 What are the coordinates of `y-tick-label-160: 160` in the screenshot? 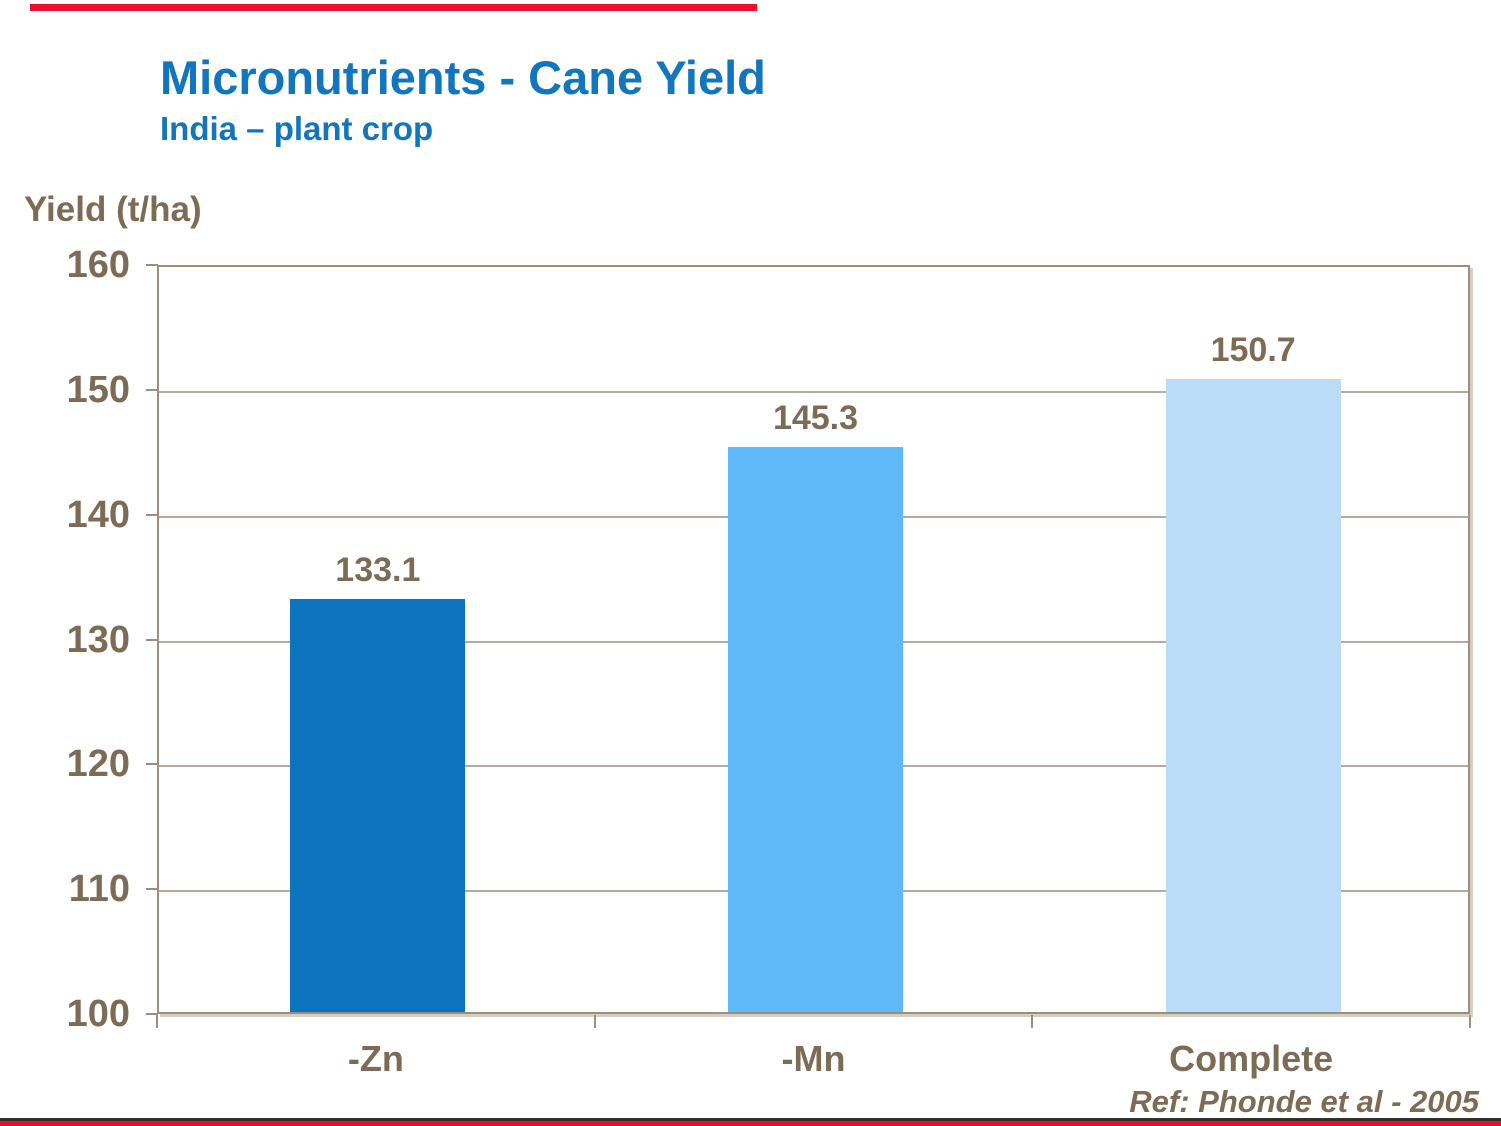 It's located at (98, 265).